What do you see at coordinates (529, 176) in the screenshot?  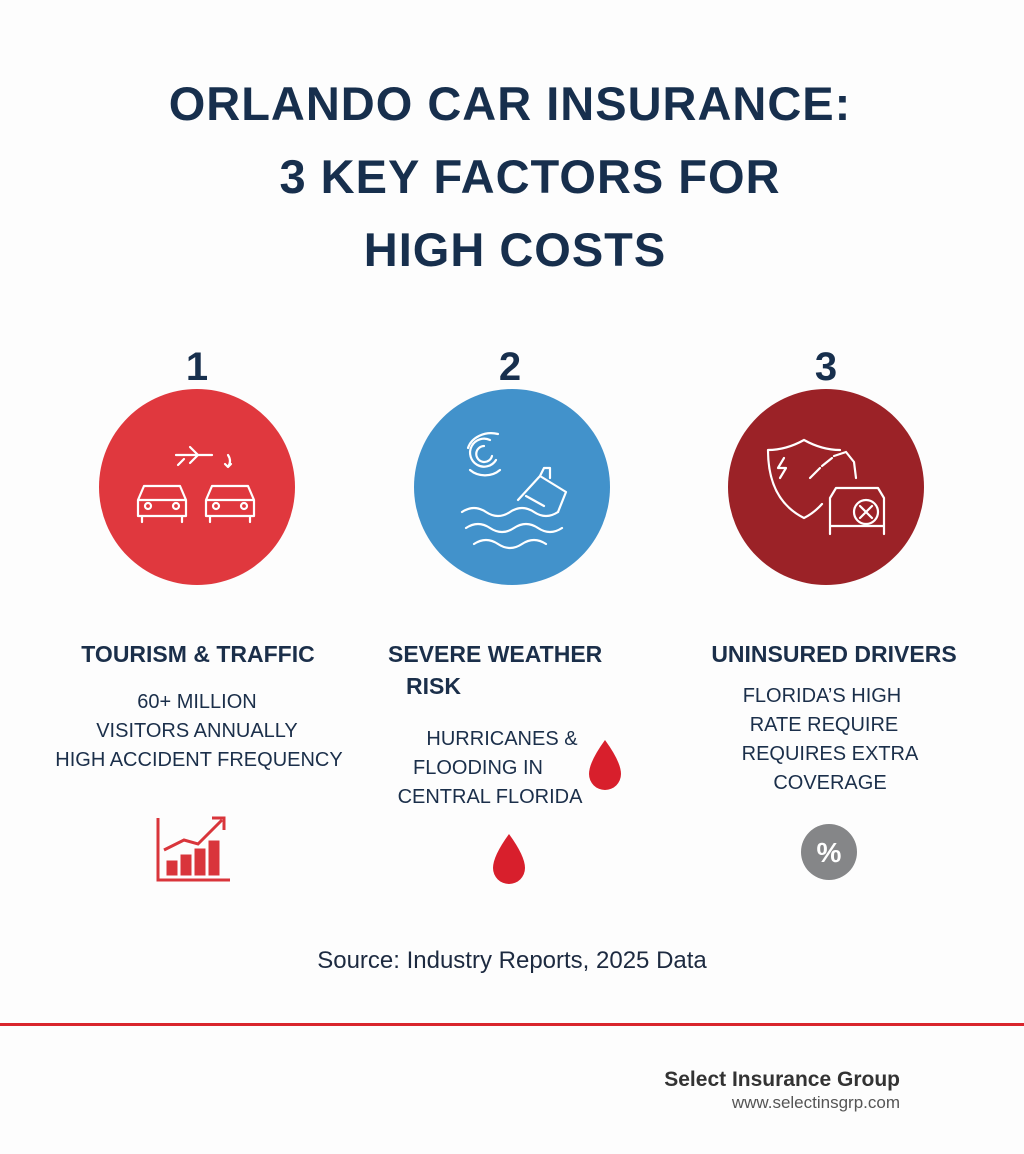 I see `title-line: 3 KEY FACTORS FOR` at bounding box center [529, 176].